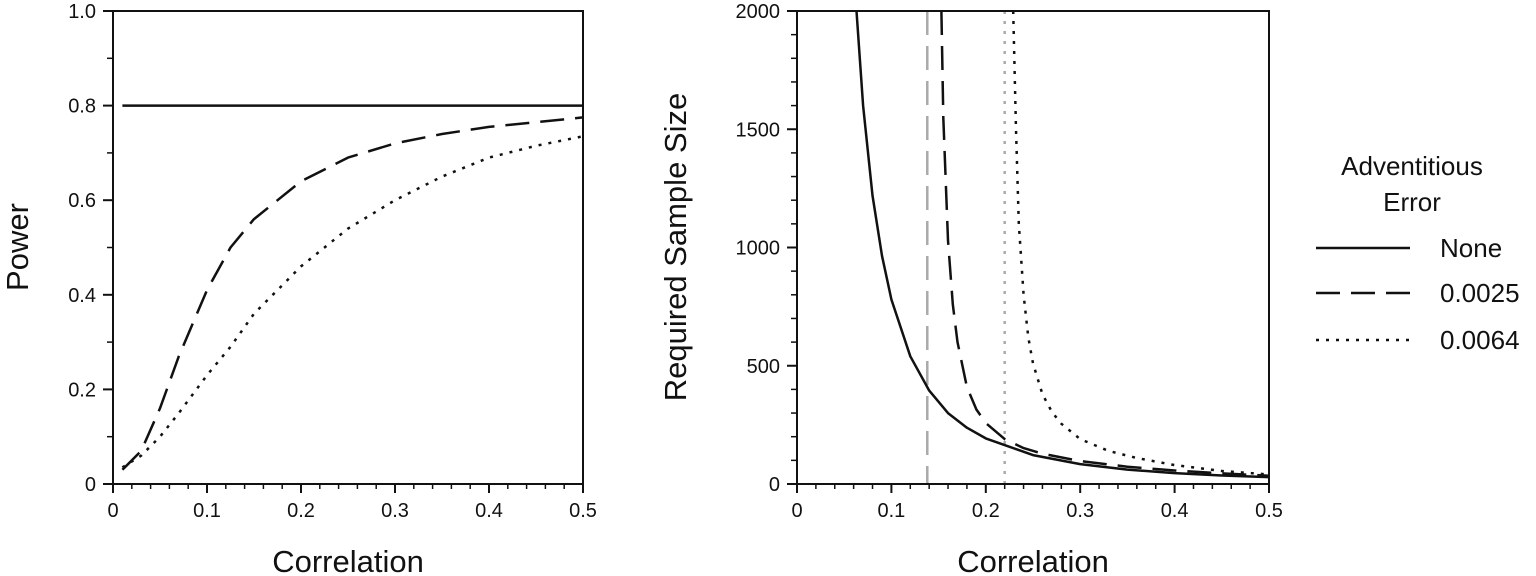 This screenshot has height=576, width=1536. I want to click on sample-size-x-tick-label: 0.1, so click(891, 511).